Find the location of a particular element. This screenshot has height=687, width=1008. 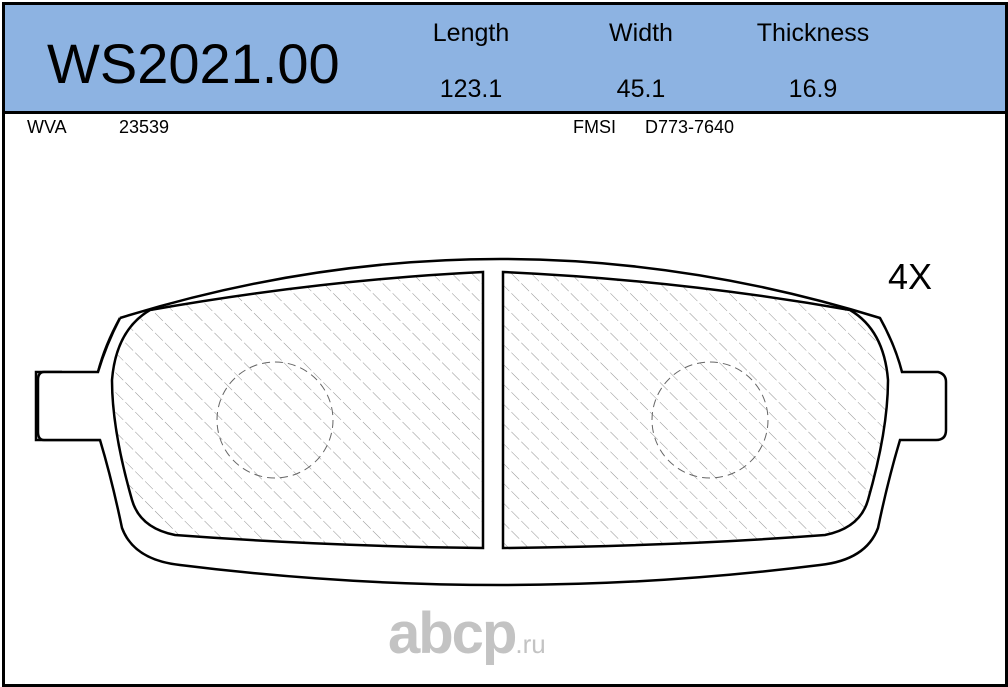

length-value: 123.1 is located at coordinates (471, 89).